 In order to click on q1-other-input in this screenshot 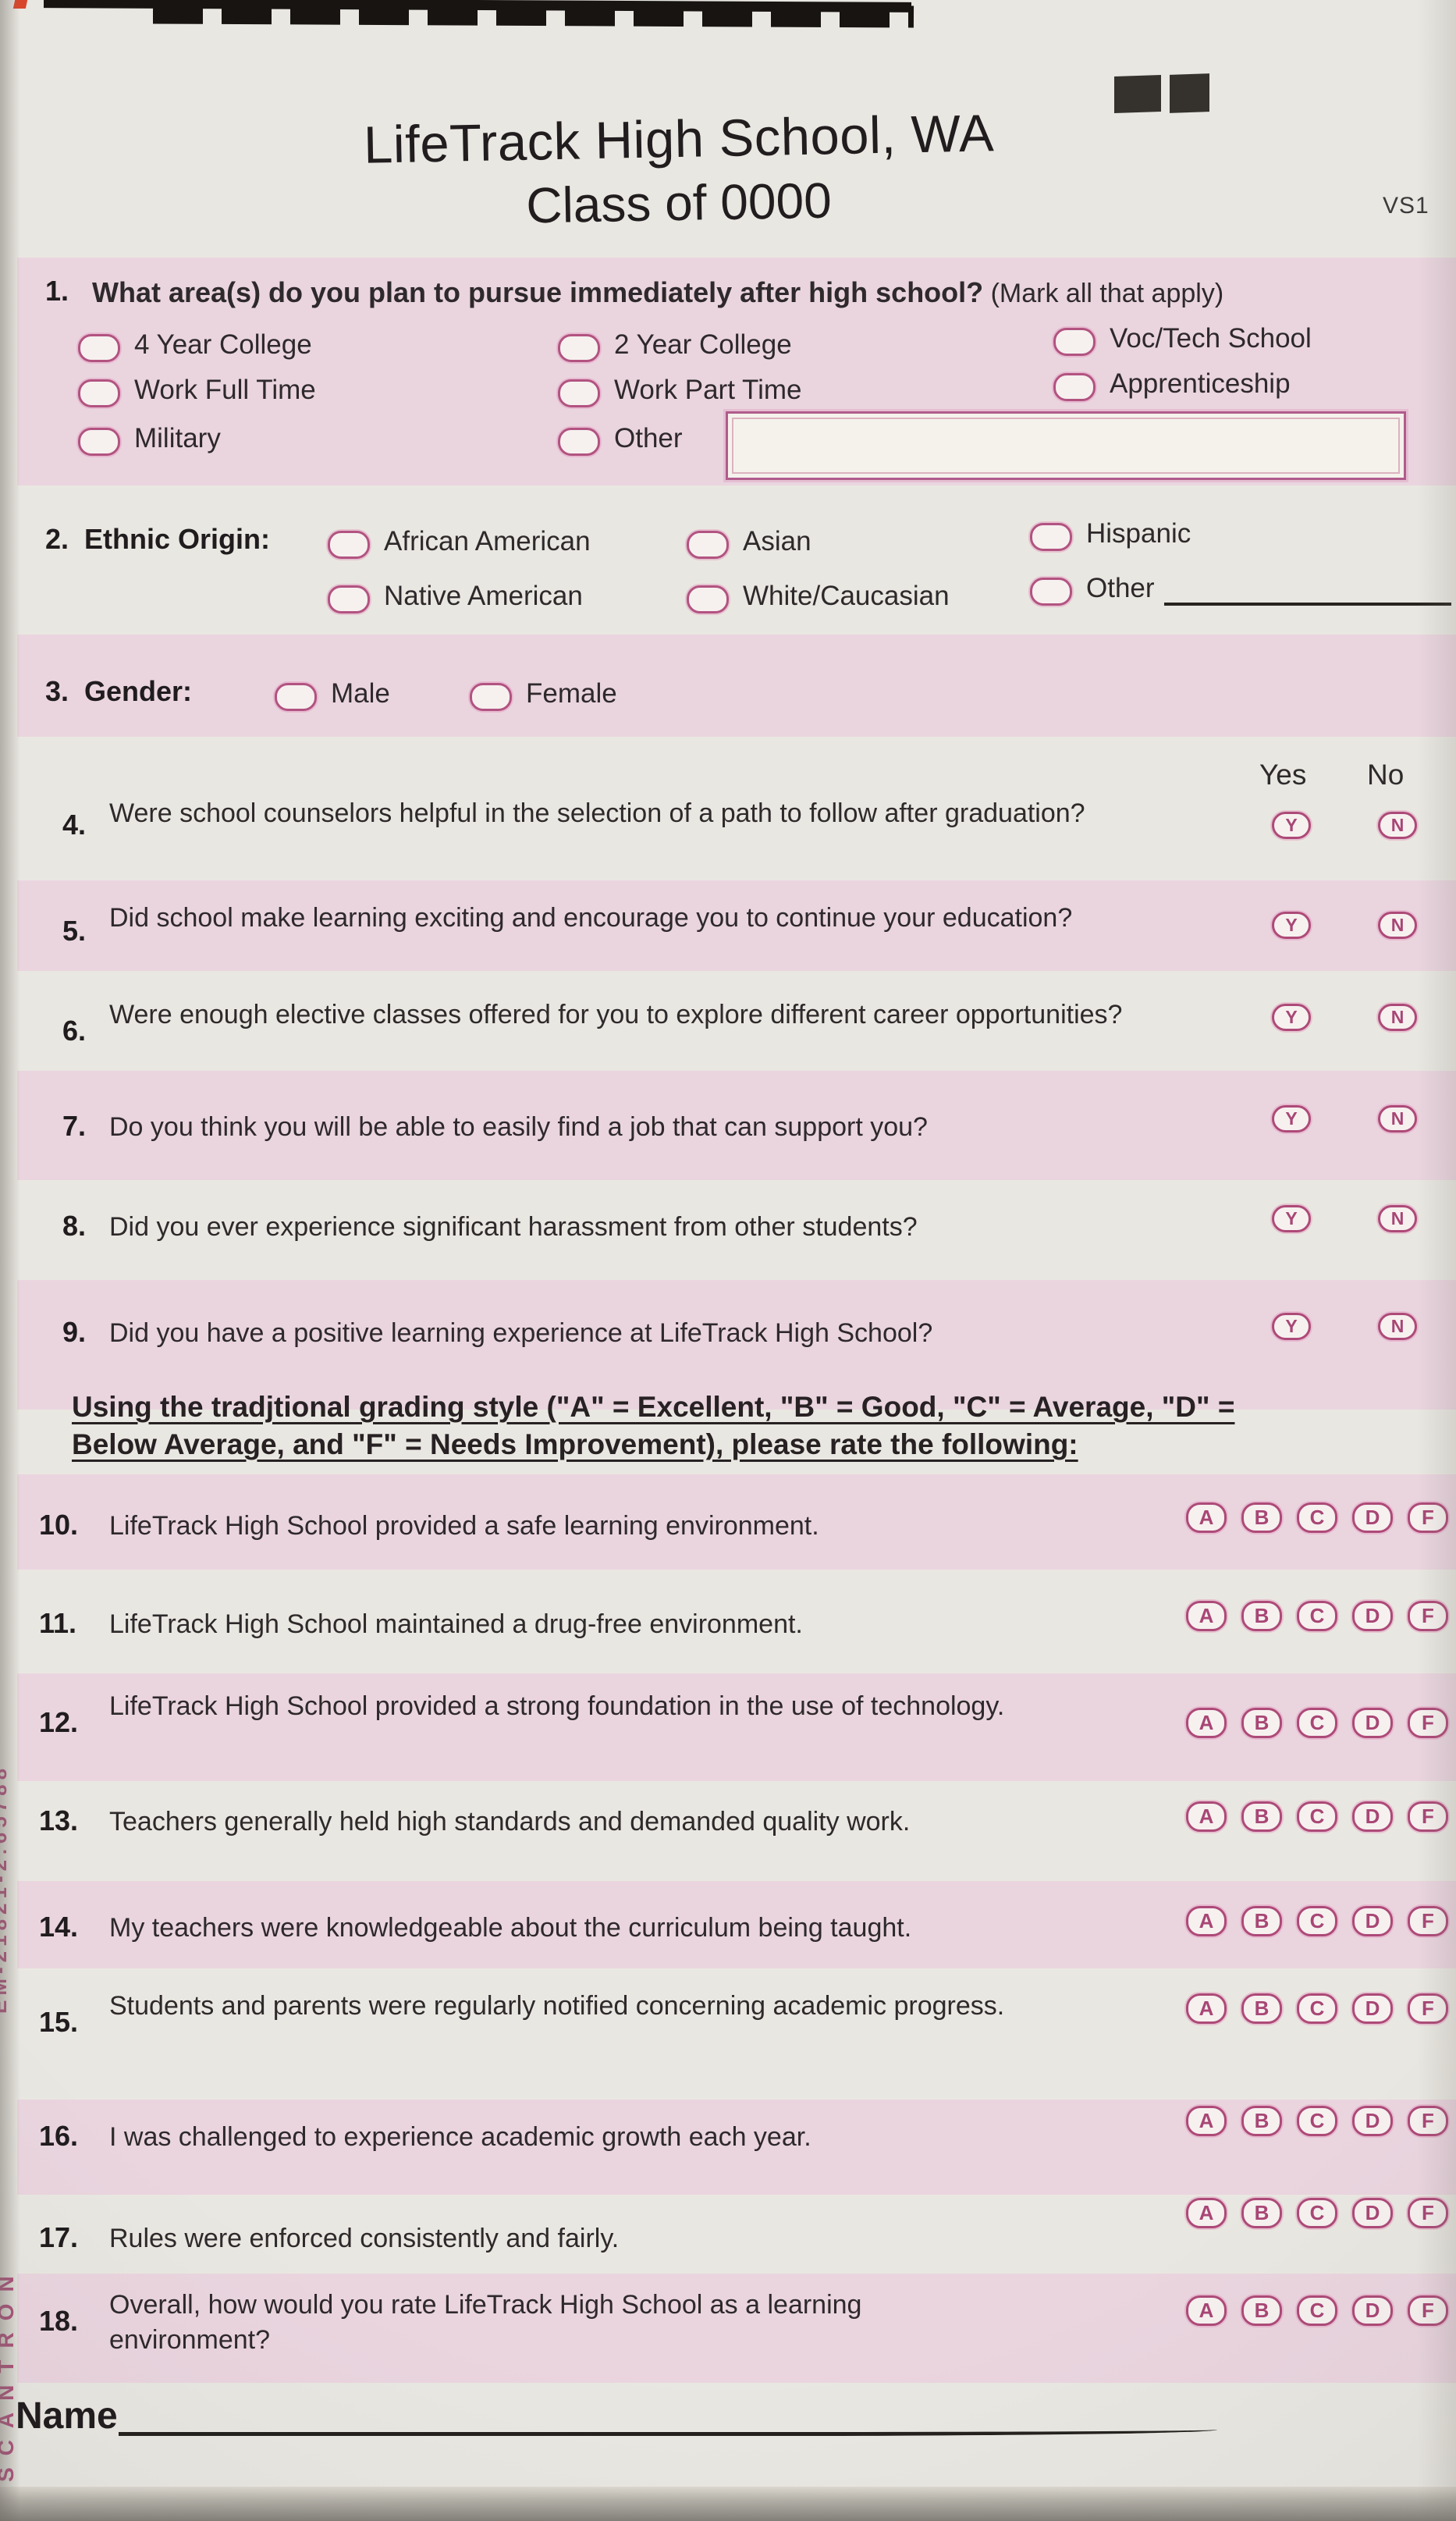, I will do `click(1066, 445)`.